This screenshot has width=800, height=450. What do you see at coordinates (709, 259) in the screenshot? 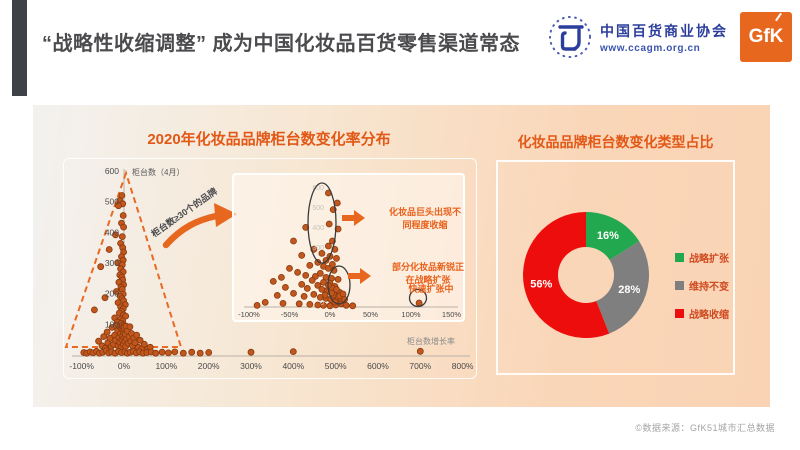
I see `legend-label: 战略扩张` at bounding box center [709, 259].